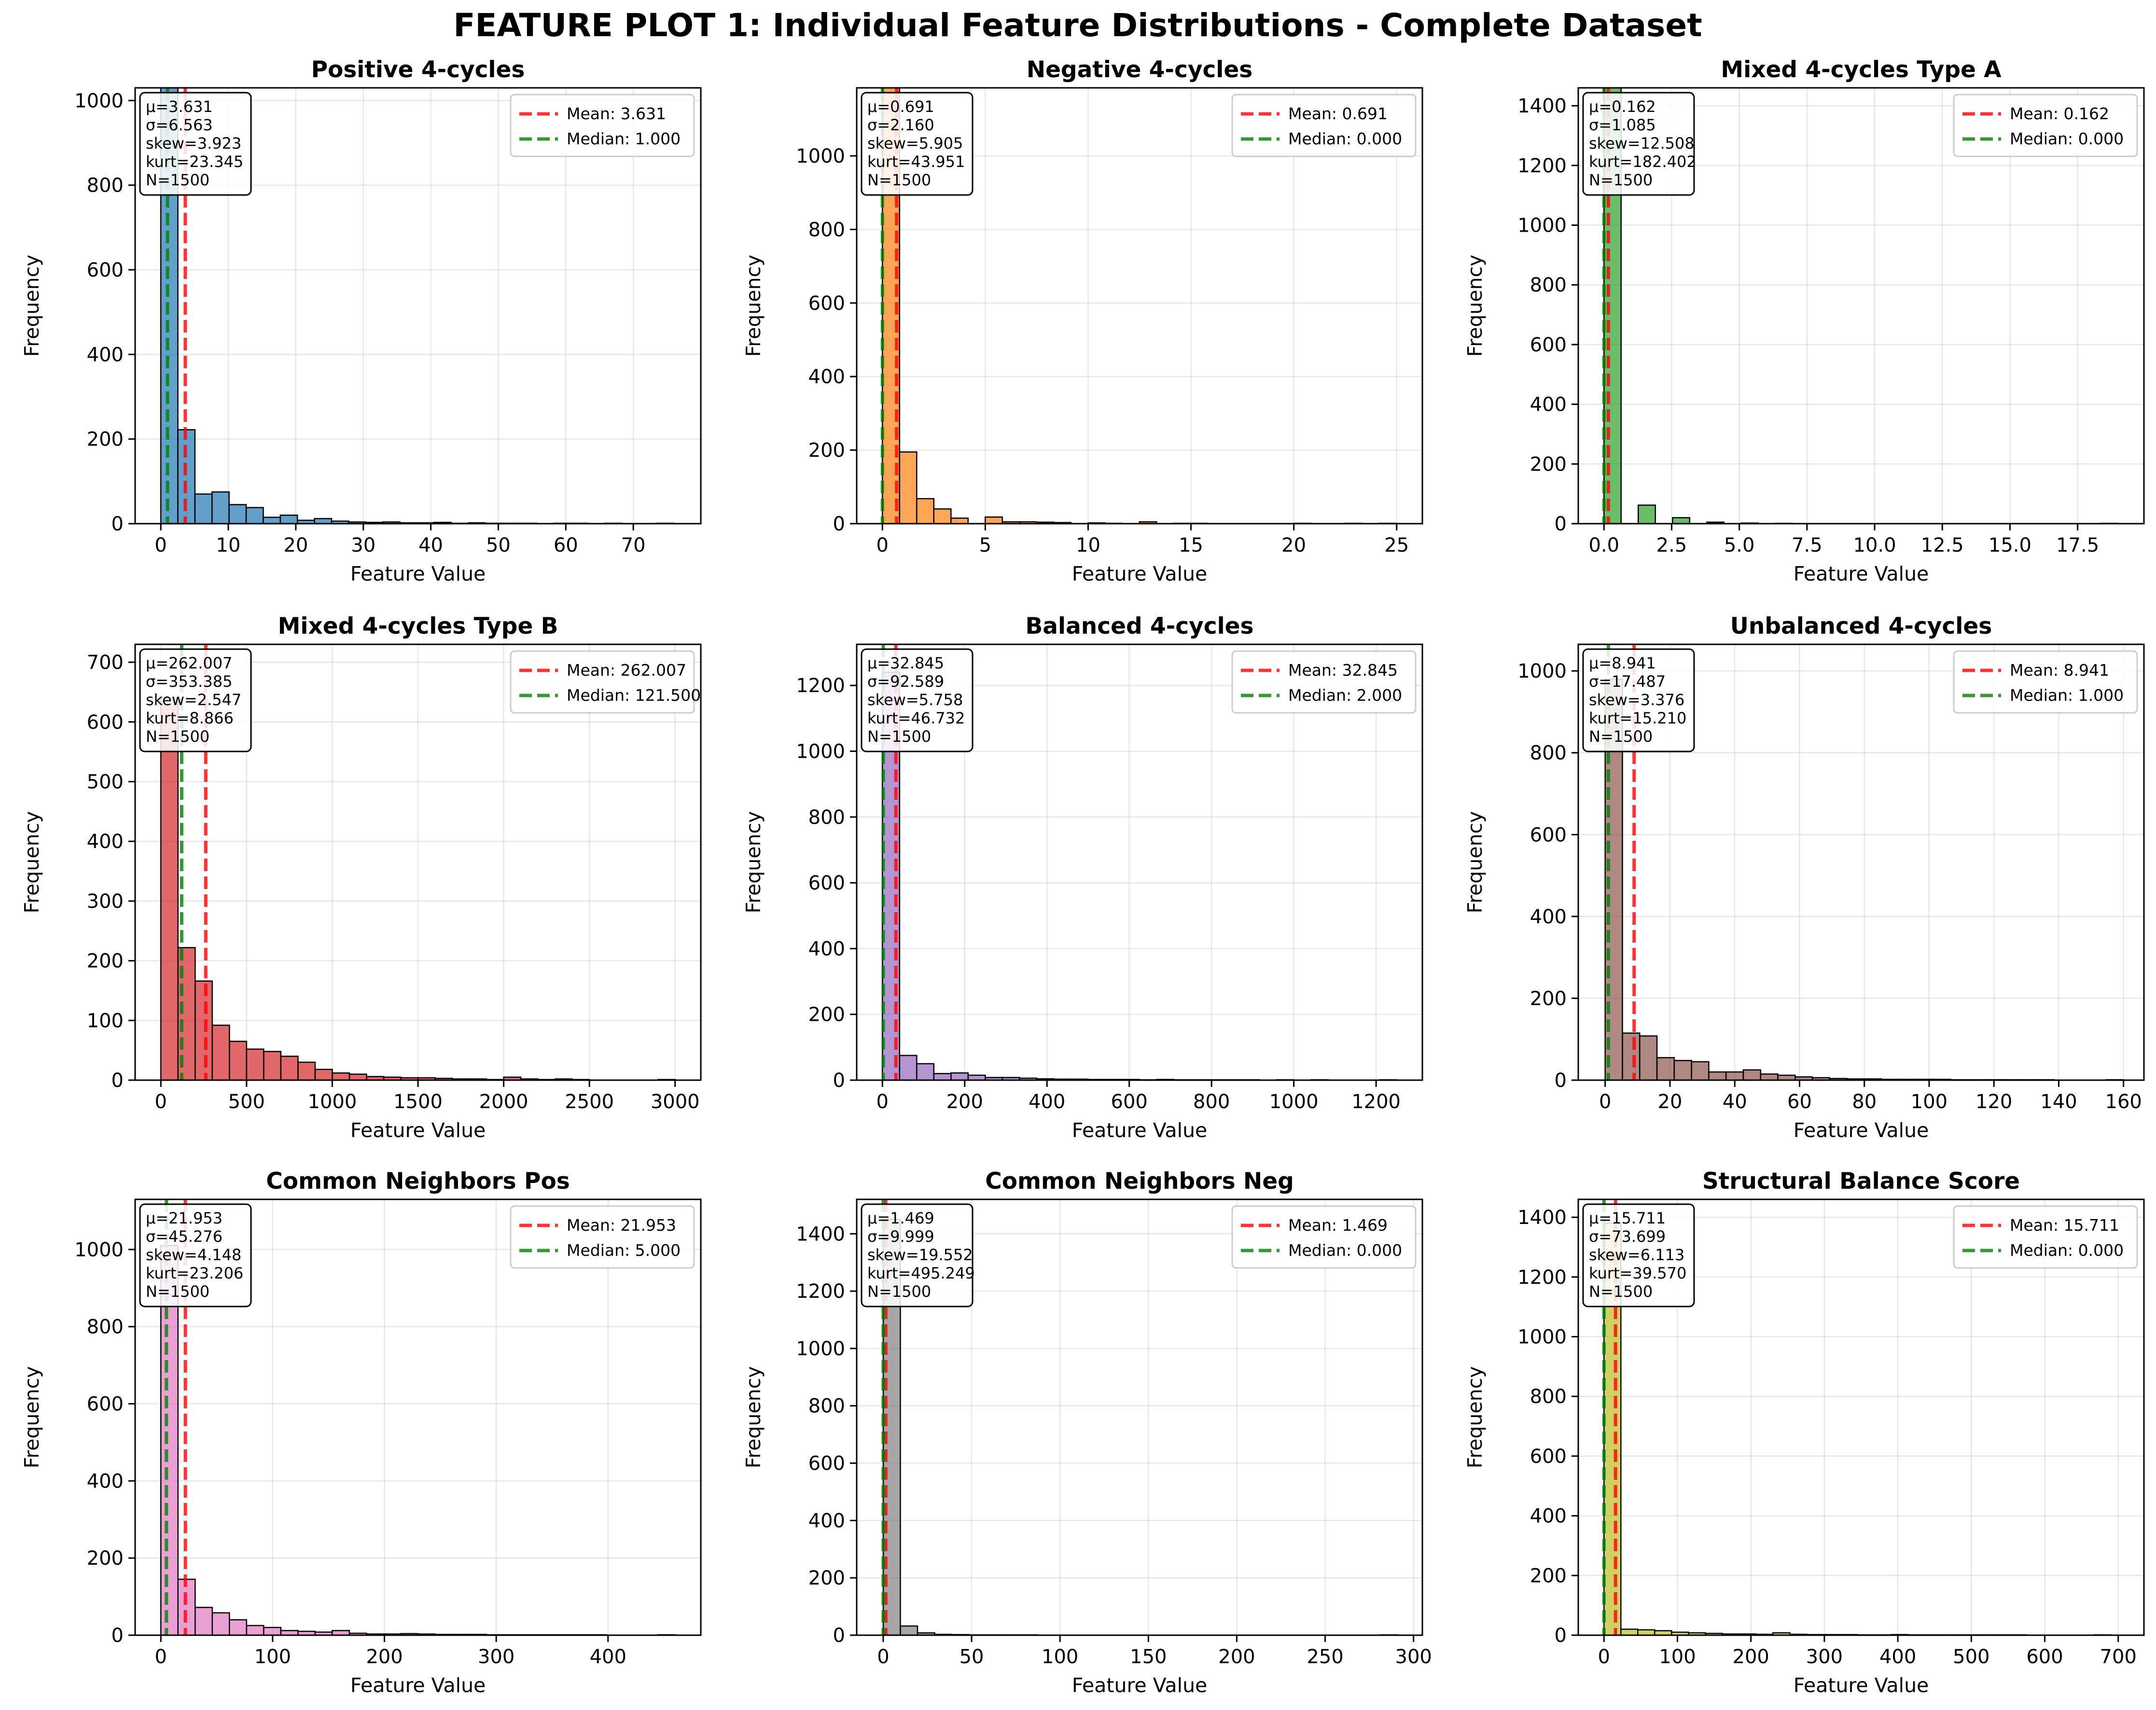 The height and width of the screenshot is (1710, 2156). Describe the element at coordinates (985, 545) in the screenshot. I see `x-tick-label: 5` at that location.